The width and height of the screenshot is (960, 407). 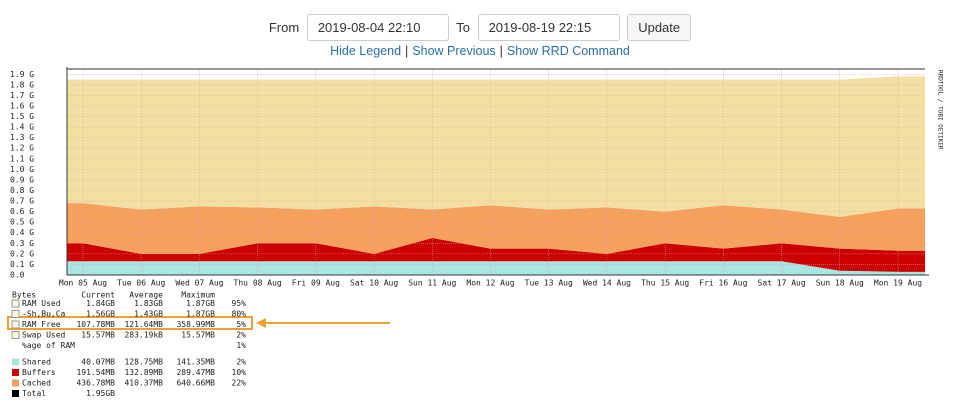 I want to click on legend-label: -Sh,Bu,Ca, so click(x=44, y=314).